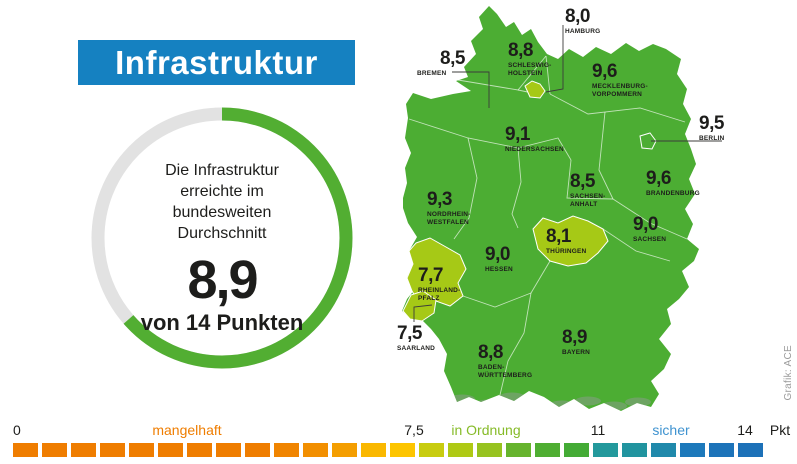  What do you see at coordinates (222, 280) in the screenshot?
I see `gauge-value: 8,9` at bounding box center [222, 280].